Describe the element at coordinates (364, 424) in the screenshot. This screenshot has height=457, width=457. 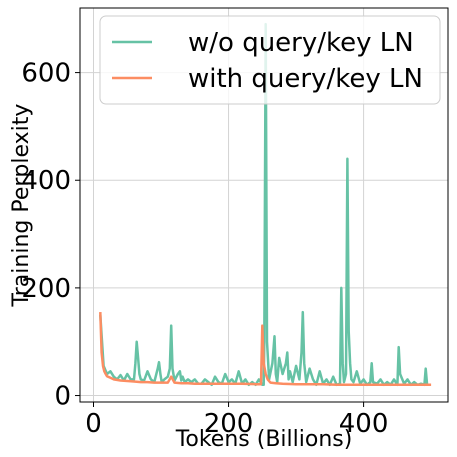
I see `x-tick-label: 400` at that location.